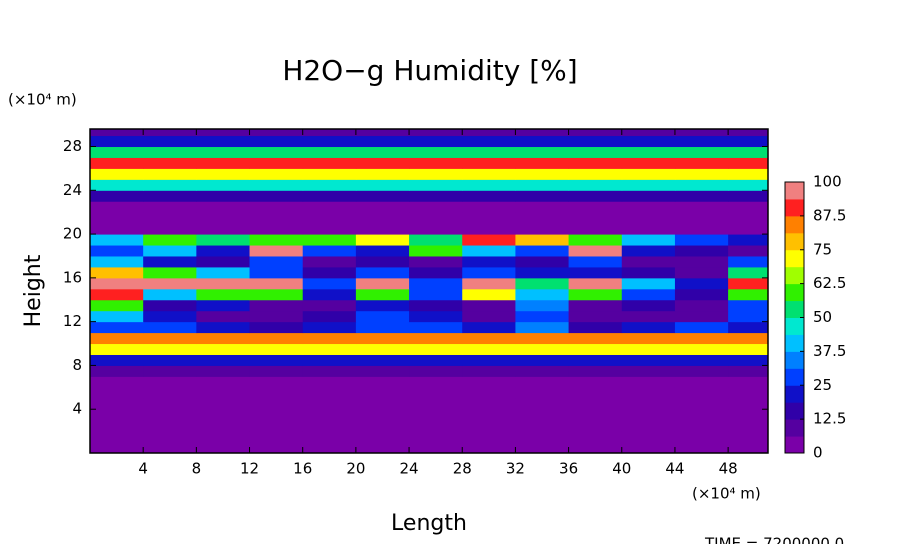 The height and width of the screenshot is (544, 904). Describe the element at coordinates (197, 469) in the screenshot. I see `x-tick-label: 8` at that location.